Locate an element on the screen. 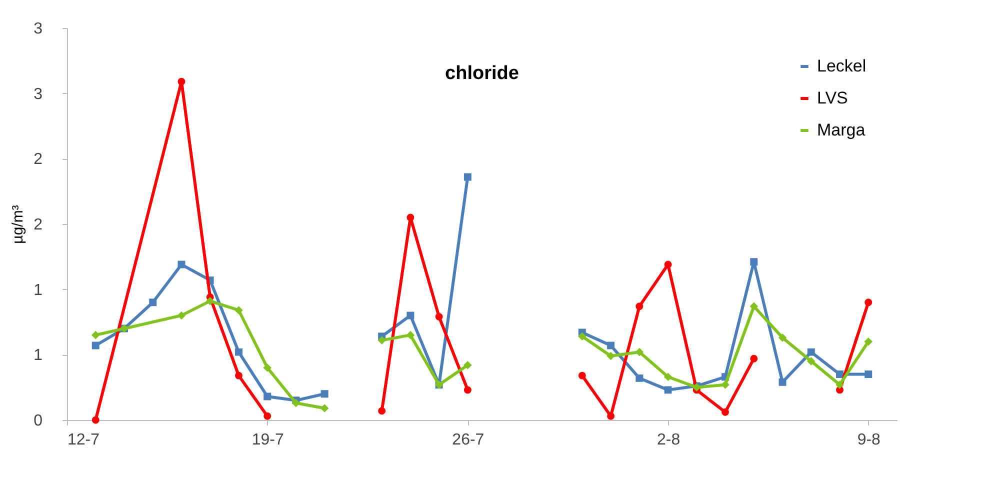 The width and height of the screenshot is (996, 492). x-tick-label: 19-7 is located at coordinates (268, 440).